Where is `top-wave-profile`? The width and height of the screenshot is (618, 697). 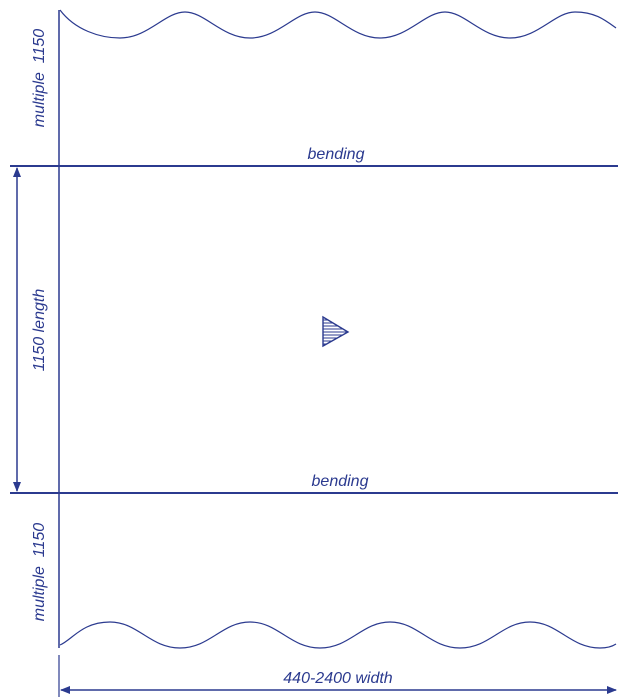 top-wave-profile is located at coordinates (338, 24).